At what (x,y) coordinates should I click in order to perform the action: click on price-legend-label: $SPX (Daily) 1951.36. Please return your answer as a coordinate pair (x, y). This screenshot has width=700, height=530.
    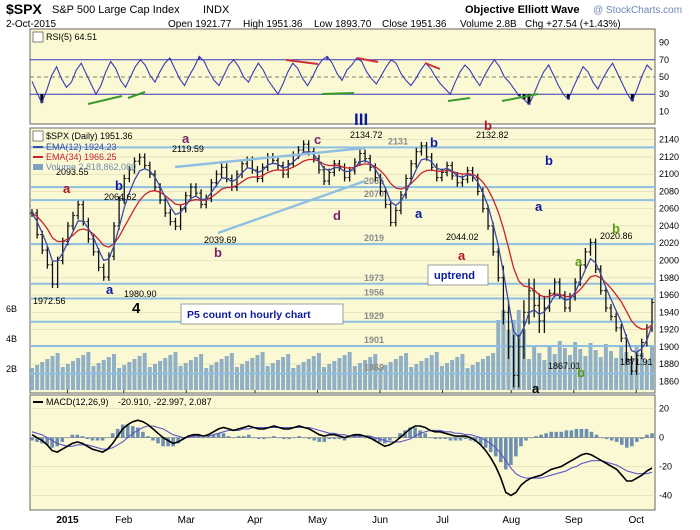
    Looking at the image, I should click on (89, 136).